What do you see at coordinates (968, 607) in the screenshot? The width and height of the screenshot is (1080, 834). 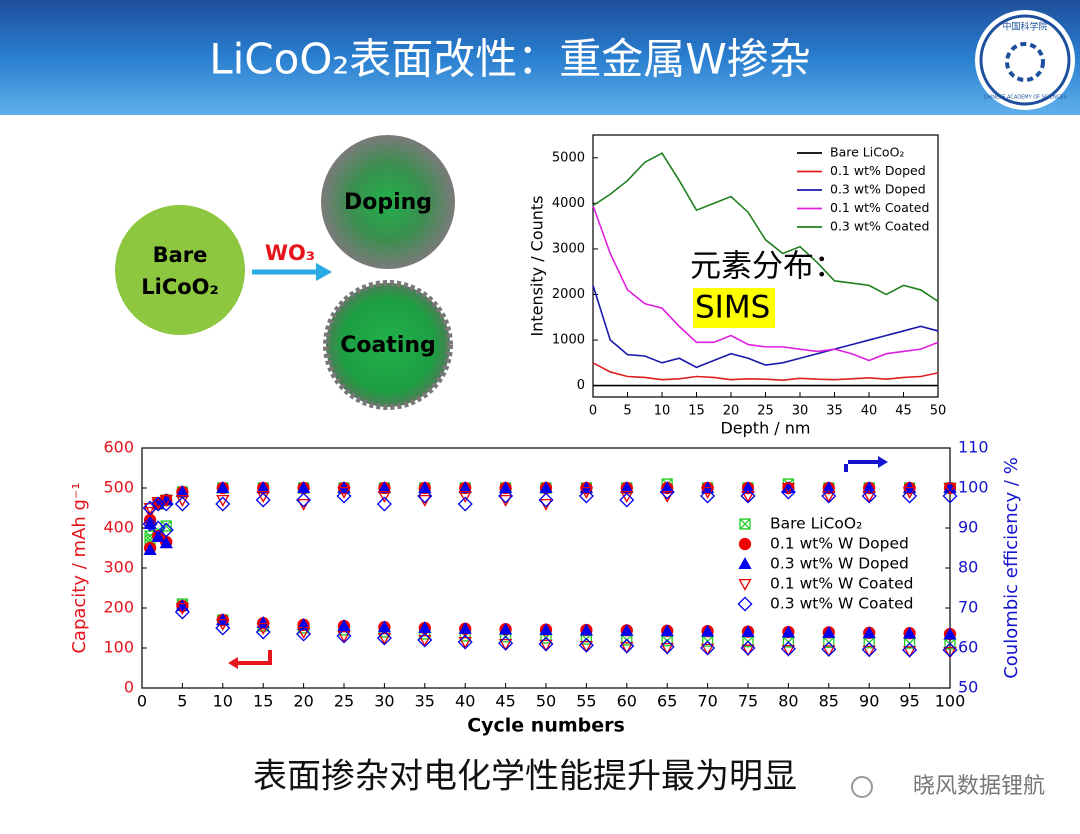 I see `y2-tick-label: 70` at bounding box center [968, 607].